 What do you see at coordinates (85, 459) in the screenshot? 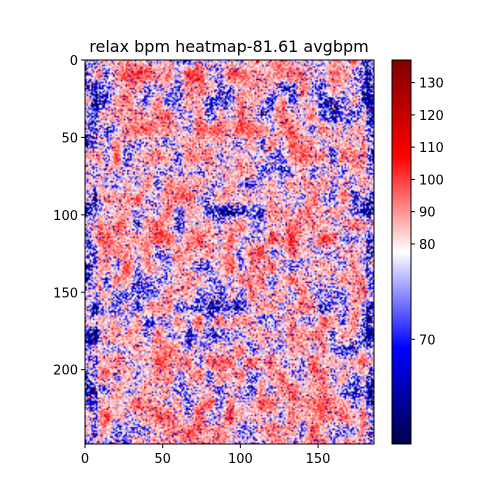
I see `x-tick-label: 0` at bounding box center [85, 459].